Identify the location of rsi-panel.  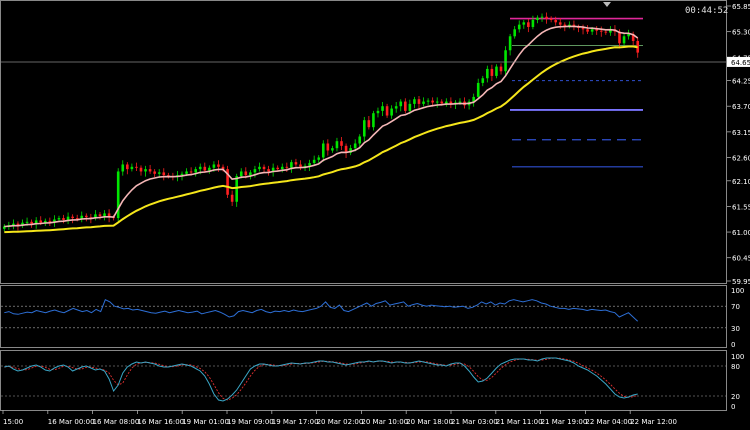
(363, 316).